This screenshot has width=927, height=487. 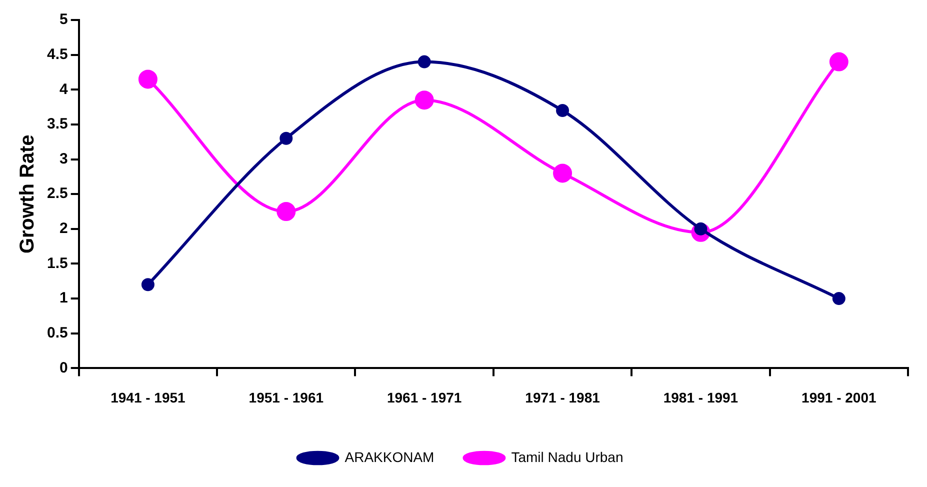 What do you see at coordinates (424, 397) in the screenshot?
I see `x-tick-label: 1961 - 1971` at bounding box center [424, 397].